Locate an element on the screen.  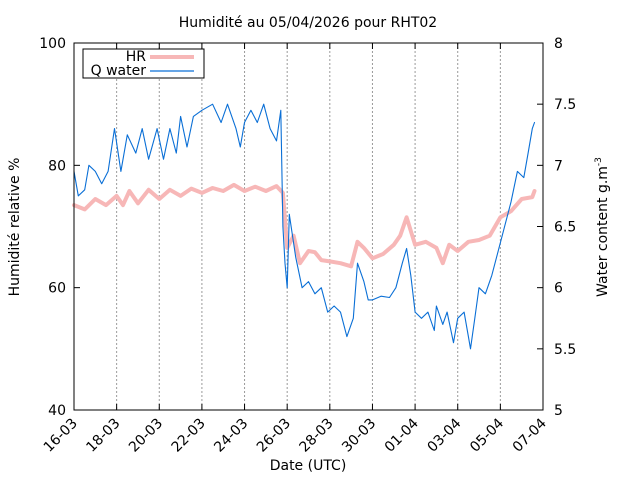
hr-line-path is located at coordinates (304, 225).